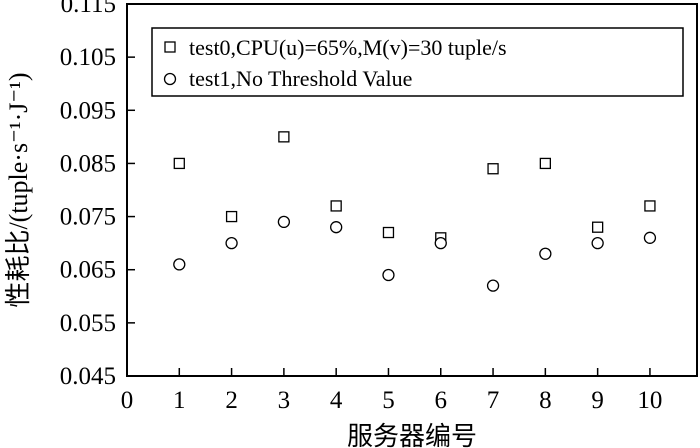  What do you see at coordinates (284, 400) in the screenshot?
I see `x-tick-label: 3` at bounding box center [284, 400].